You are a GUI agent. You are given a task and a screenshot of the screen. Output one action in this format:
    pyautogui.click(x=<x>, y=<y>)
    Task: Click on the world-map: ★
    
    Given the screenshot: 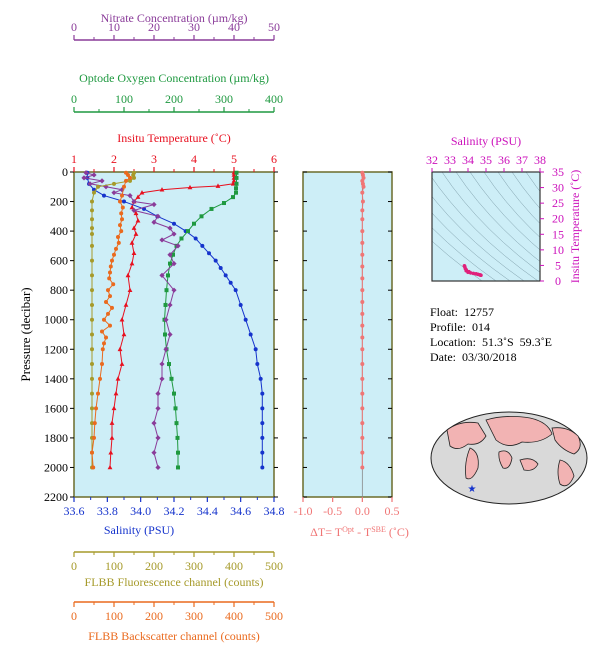 What is the action you would take?
    pyautogui.click(x=509, y=458)
    